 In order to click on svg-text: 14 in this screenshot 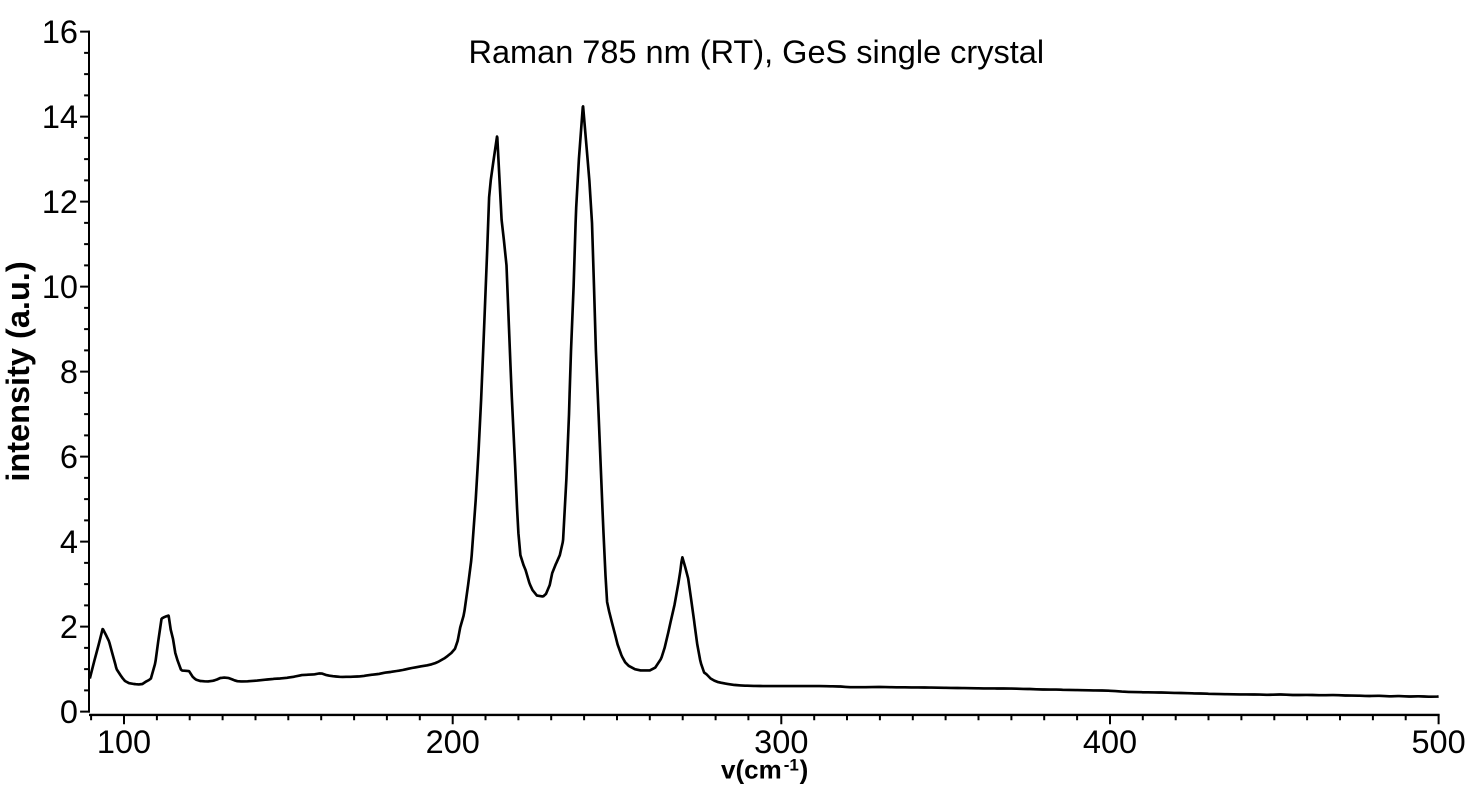, I will do `click(60, 117)`.